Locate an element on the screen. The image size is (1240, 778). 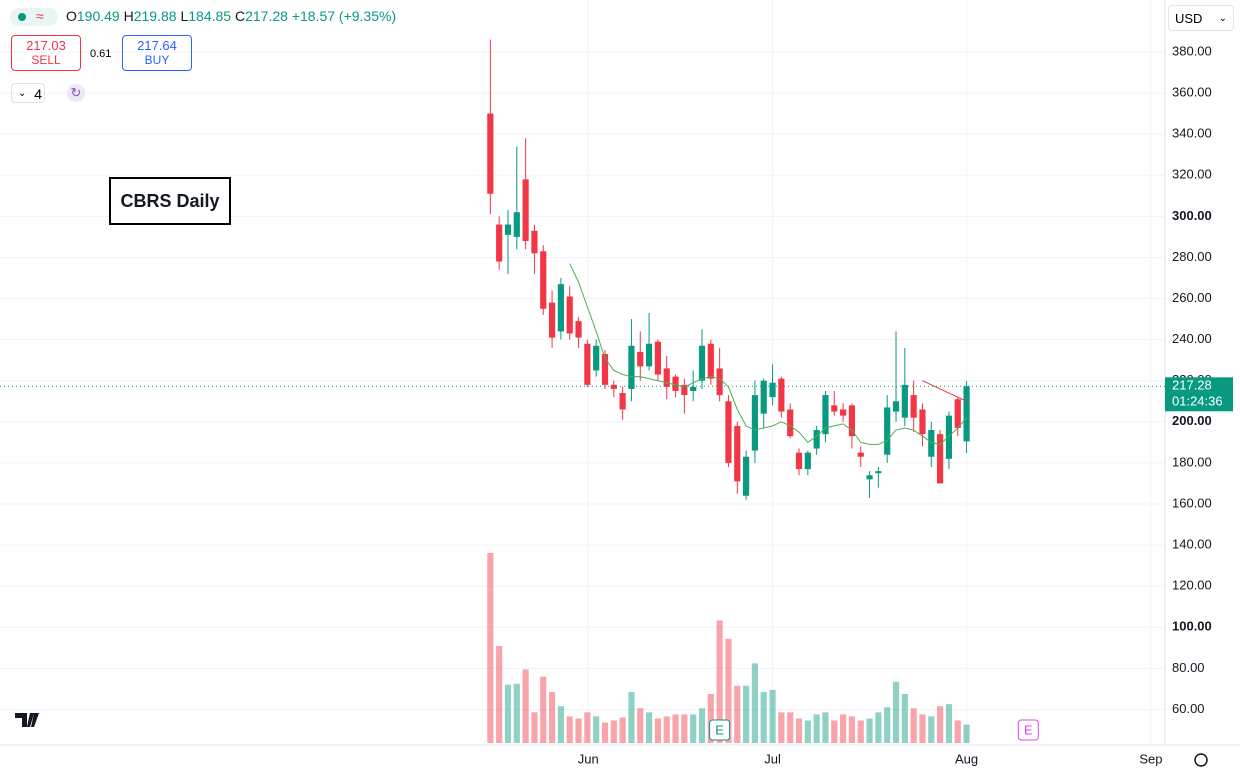
currency-select: USD ⌄ is located at coordinates (1201, 18).